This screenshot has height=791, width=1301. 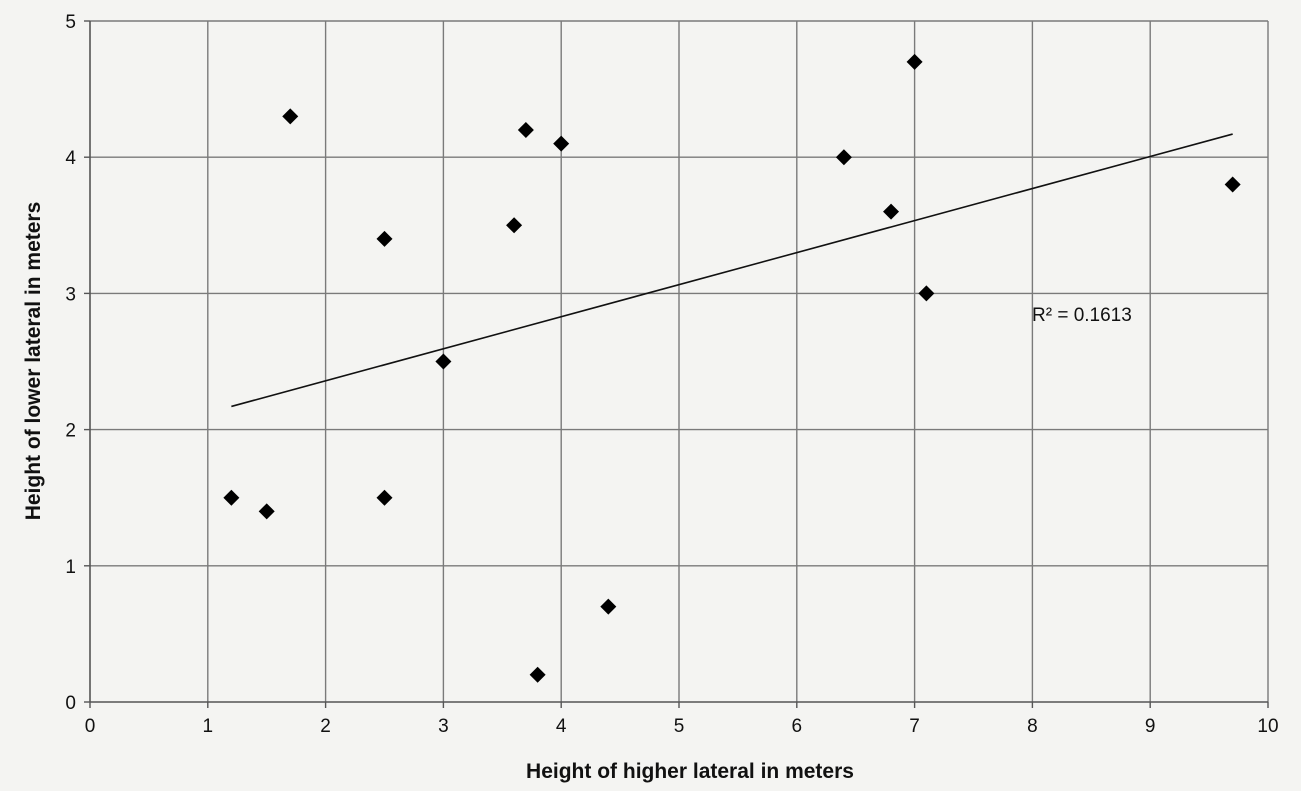 What do you see at coordinates (90, 726) in the screenshot?
I see `x-tick-label: 0` at bounding box center [90, 726].